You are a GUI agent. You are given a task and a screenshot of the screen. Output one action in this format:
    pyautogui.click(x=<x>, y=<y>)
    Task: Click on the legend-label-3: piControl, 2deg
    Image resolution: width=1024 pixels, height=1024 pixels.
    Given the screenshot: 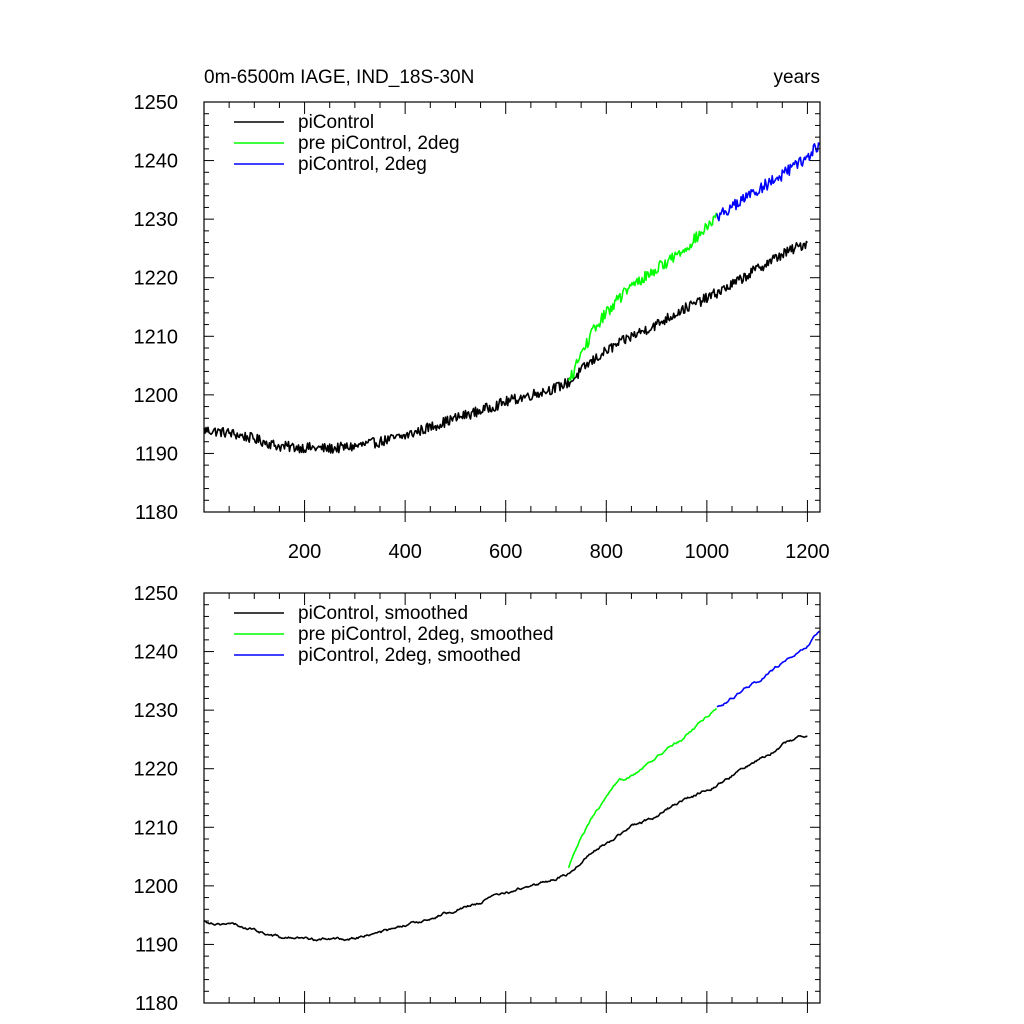 What is the action you would take?
    pyautogui.click(x=362, y=164)
    